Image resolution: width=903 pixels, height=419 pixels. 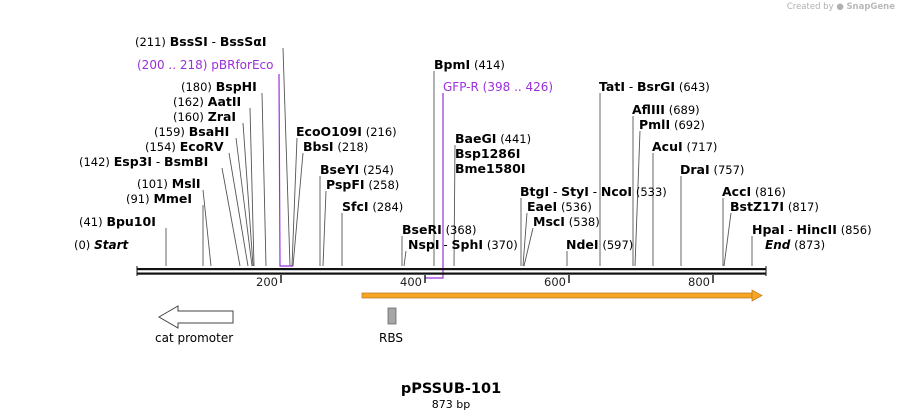 I want to click on leader-ecorv, so click(x=238, y=209).